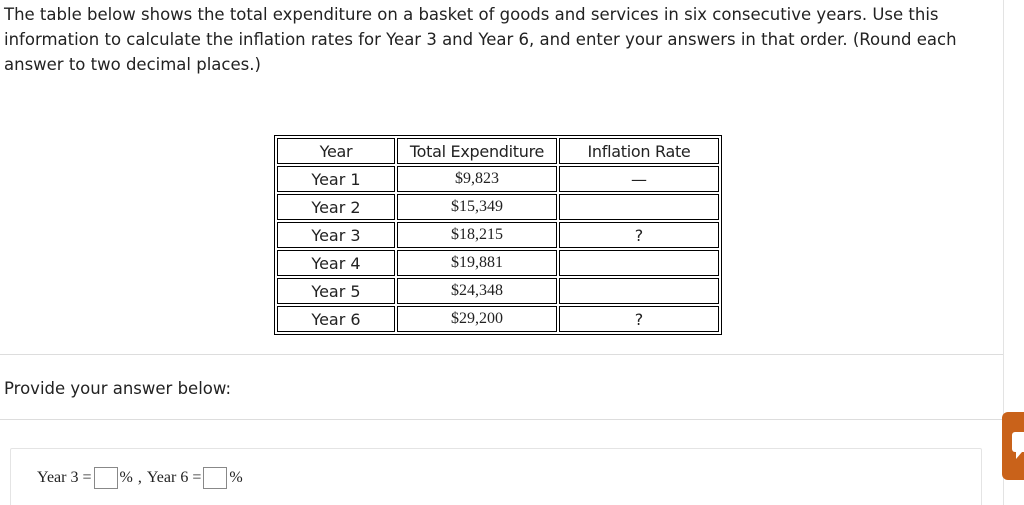 Image resolution: width=1024 pixels, height=505 pixels. I want to click on cell-expenditure: $19,881, so click(477, 263).